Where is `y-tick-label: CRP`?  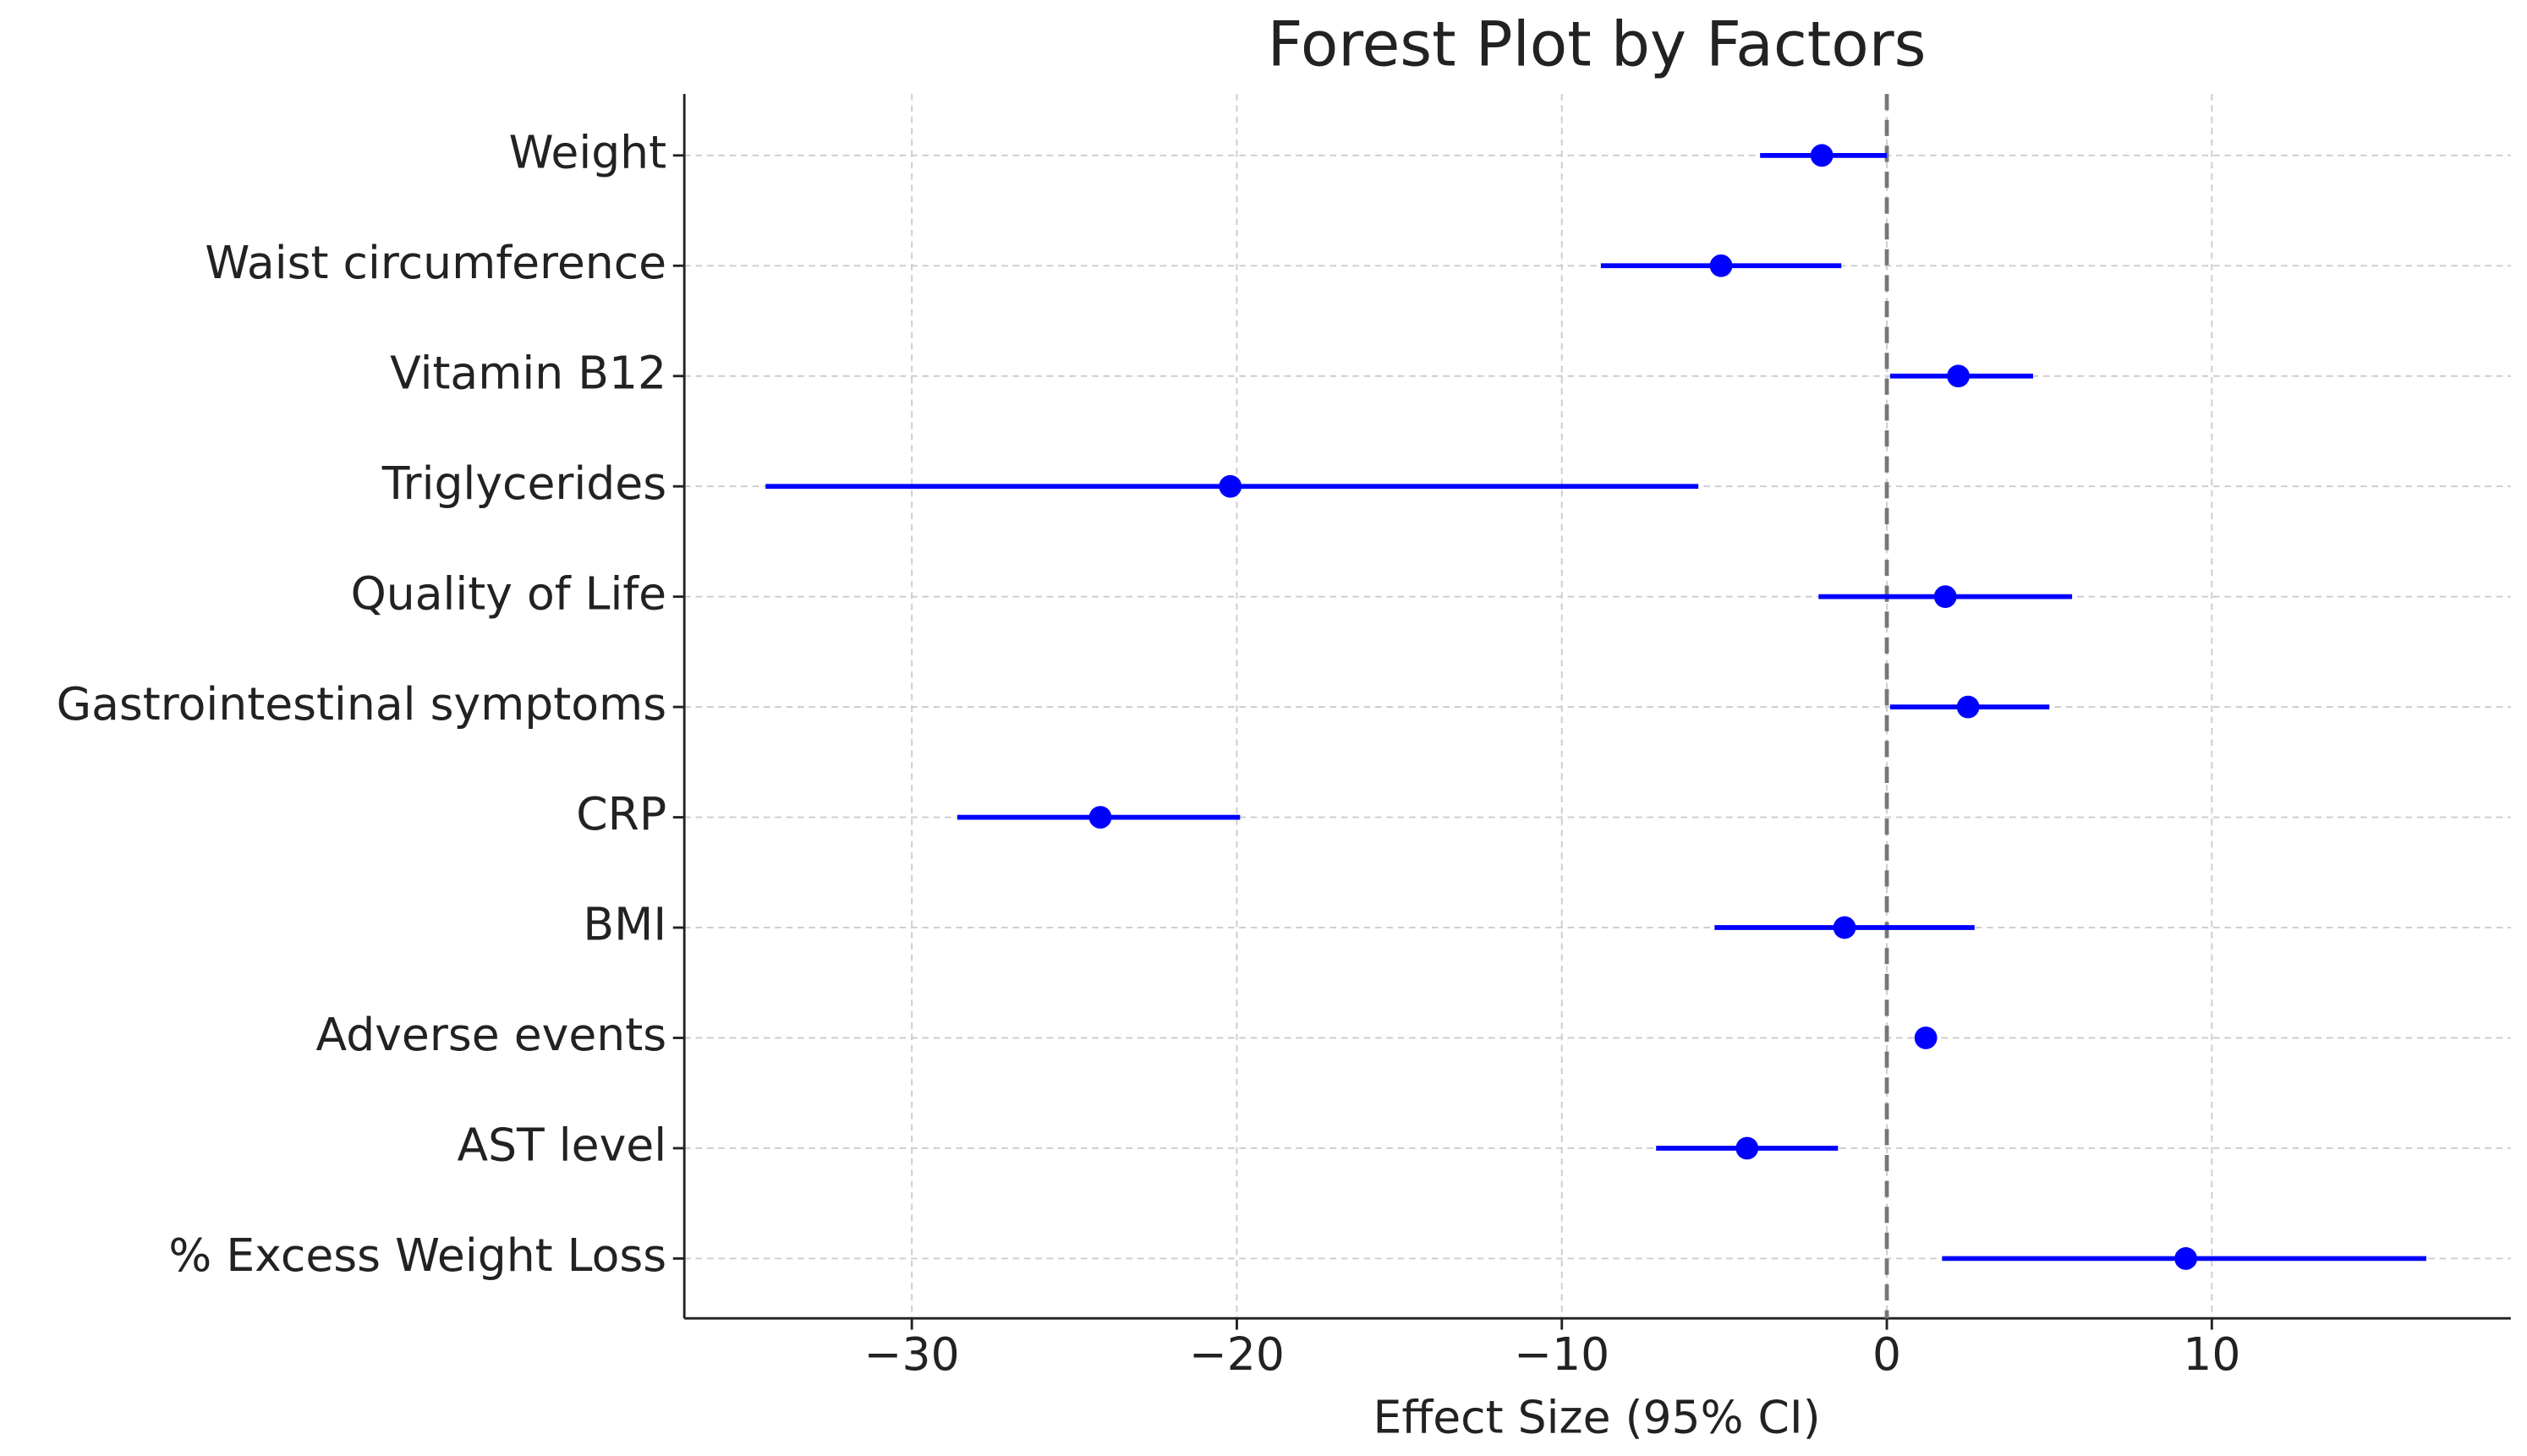
y-tick-label: CRP is located at coordinates (621, 814).